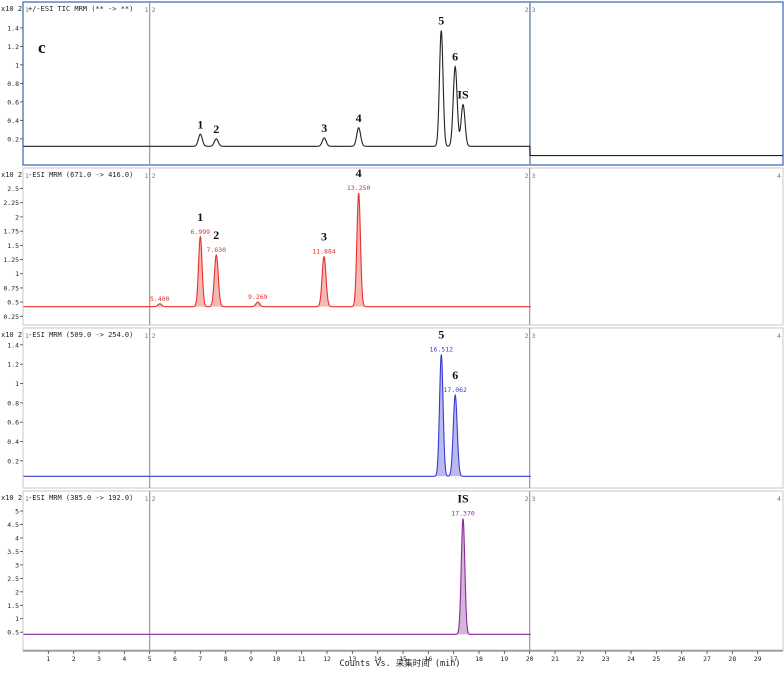 This screenshot has height=675, width=784. I want to click on y-tick-label: 0.4, so click(13, 442).